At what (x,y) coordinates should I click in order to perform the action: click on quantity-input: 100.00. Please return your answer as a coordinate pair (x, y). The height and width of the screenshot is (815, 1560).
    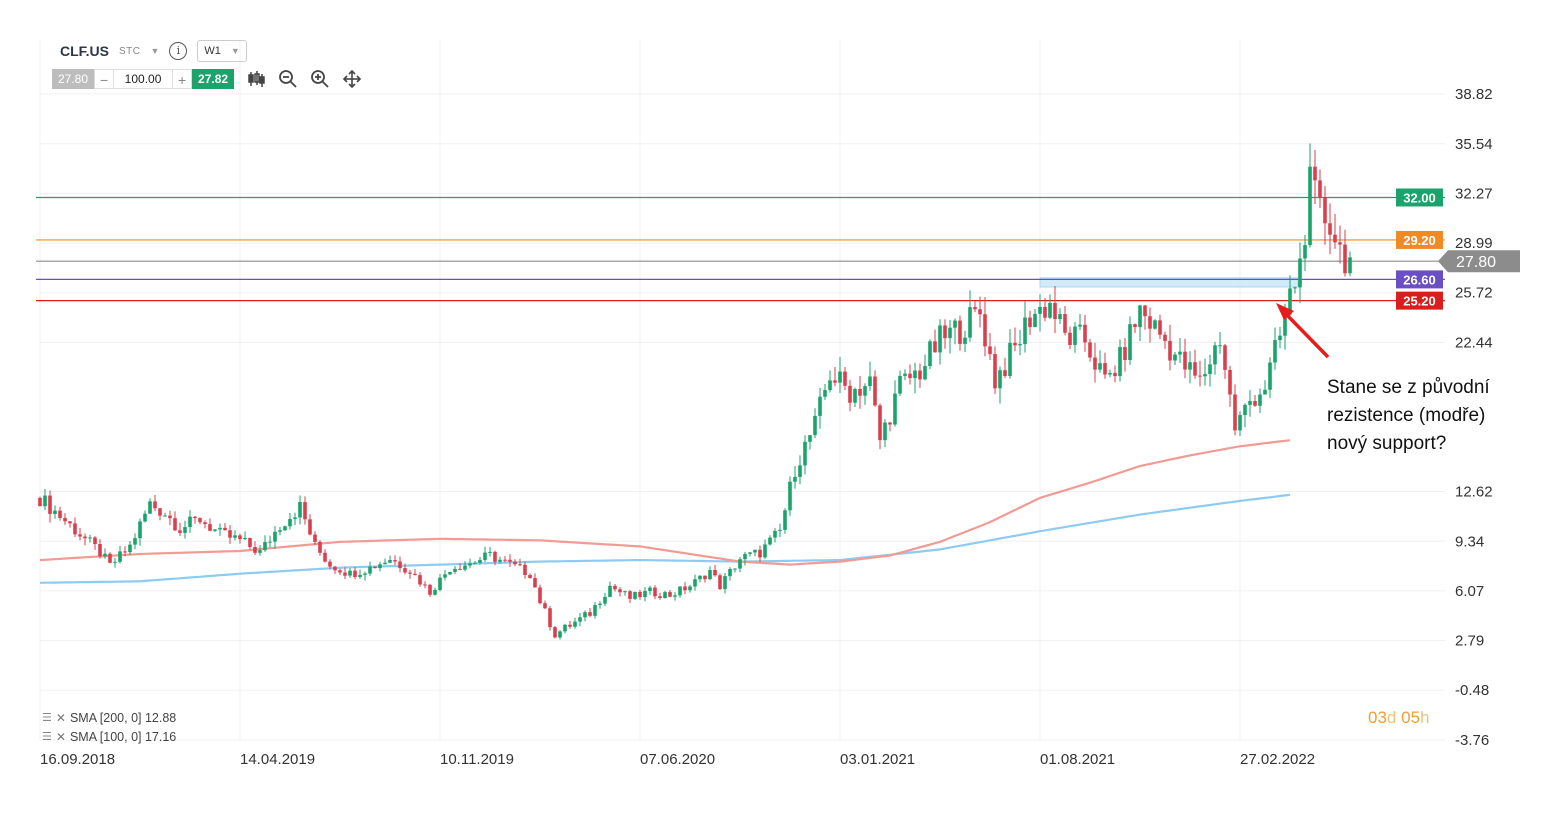
    Looking at the image, I should click on (143, 79).